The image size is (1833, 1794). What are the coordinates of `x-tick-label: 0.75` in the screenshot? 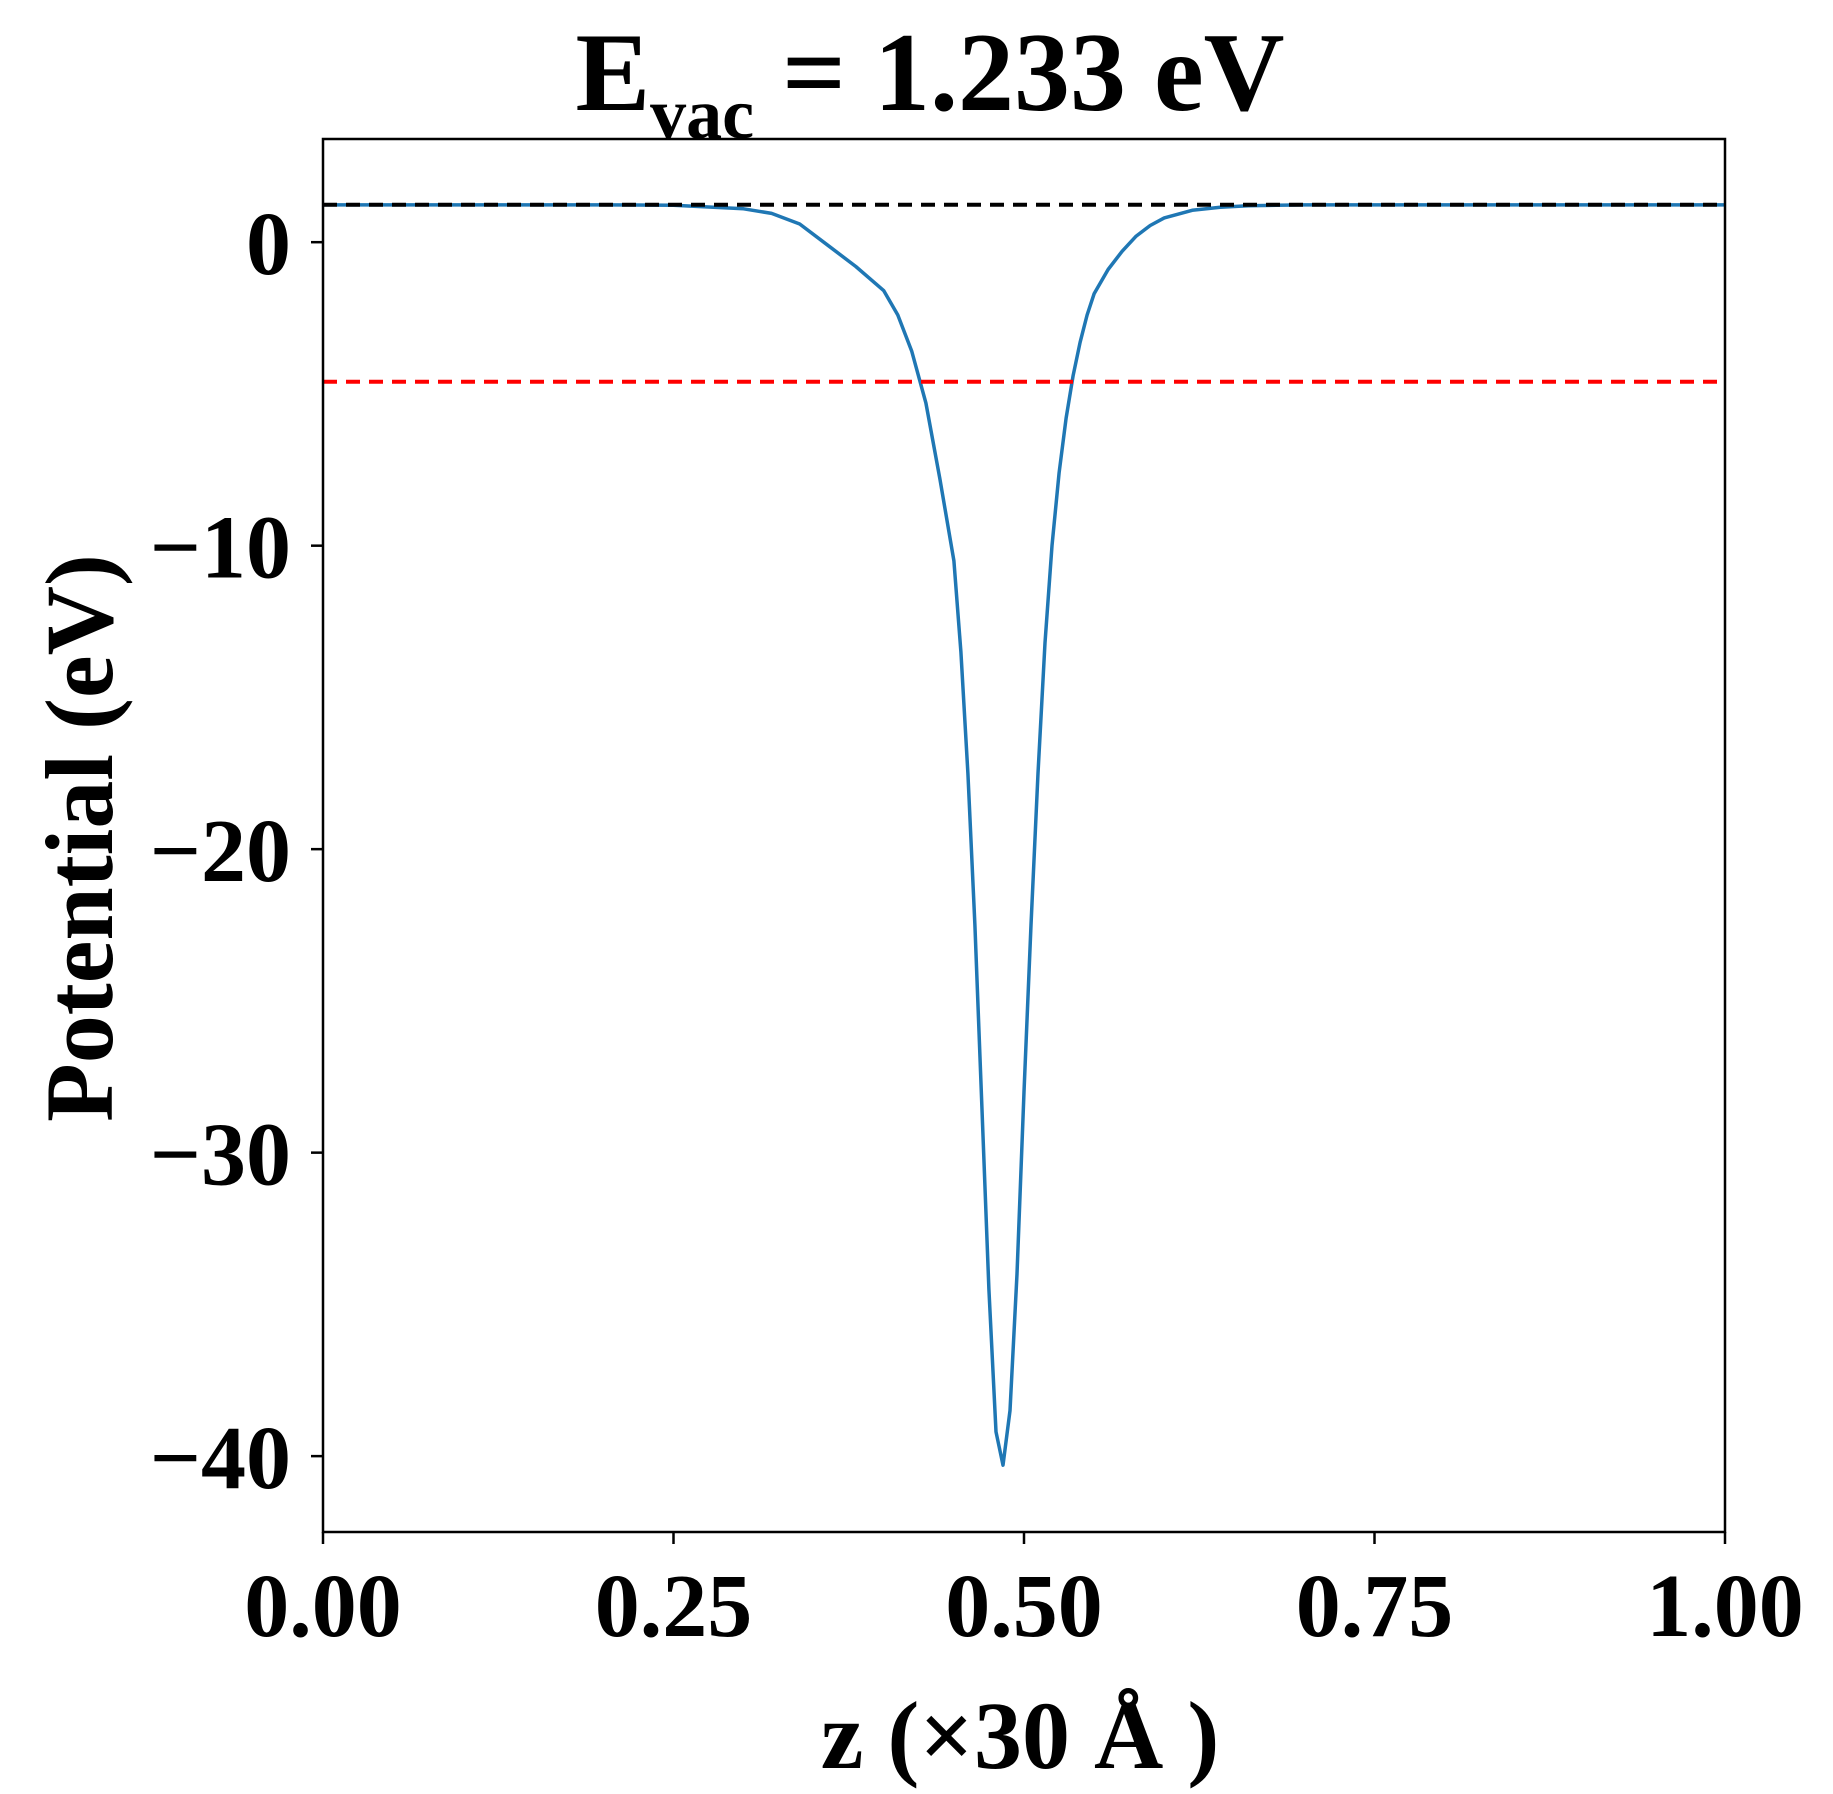 It's located at (1375, 1606).